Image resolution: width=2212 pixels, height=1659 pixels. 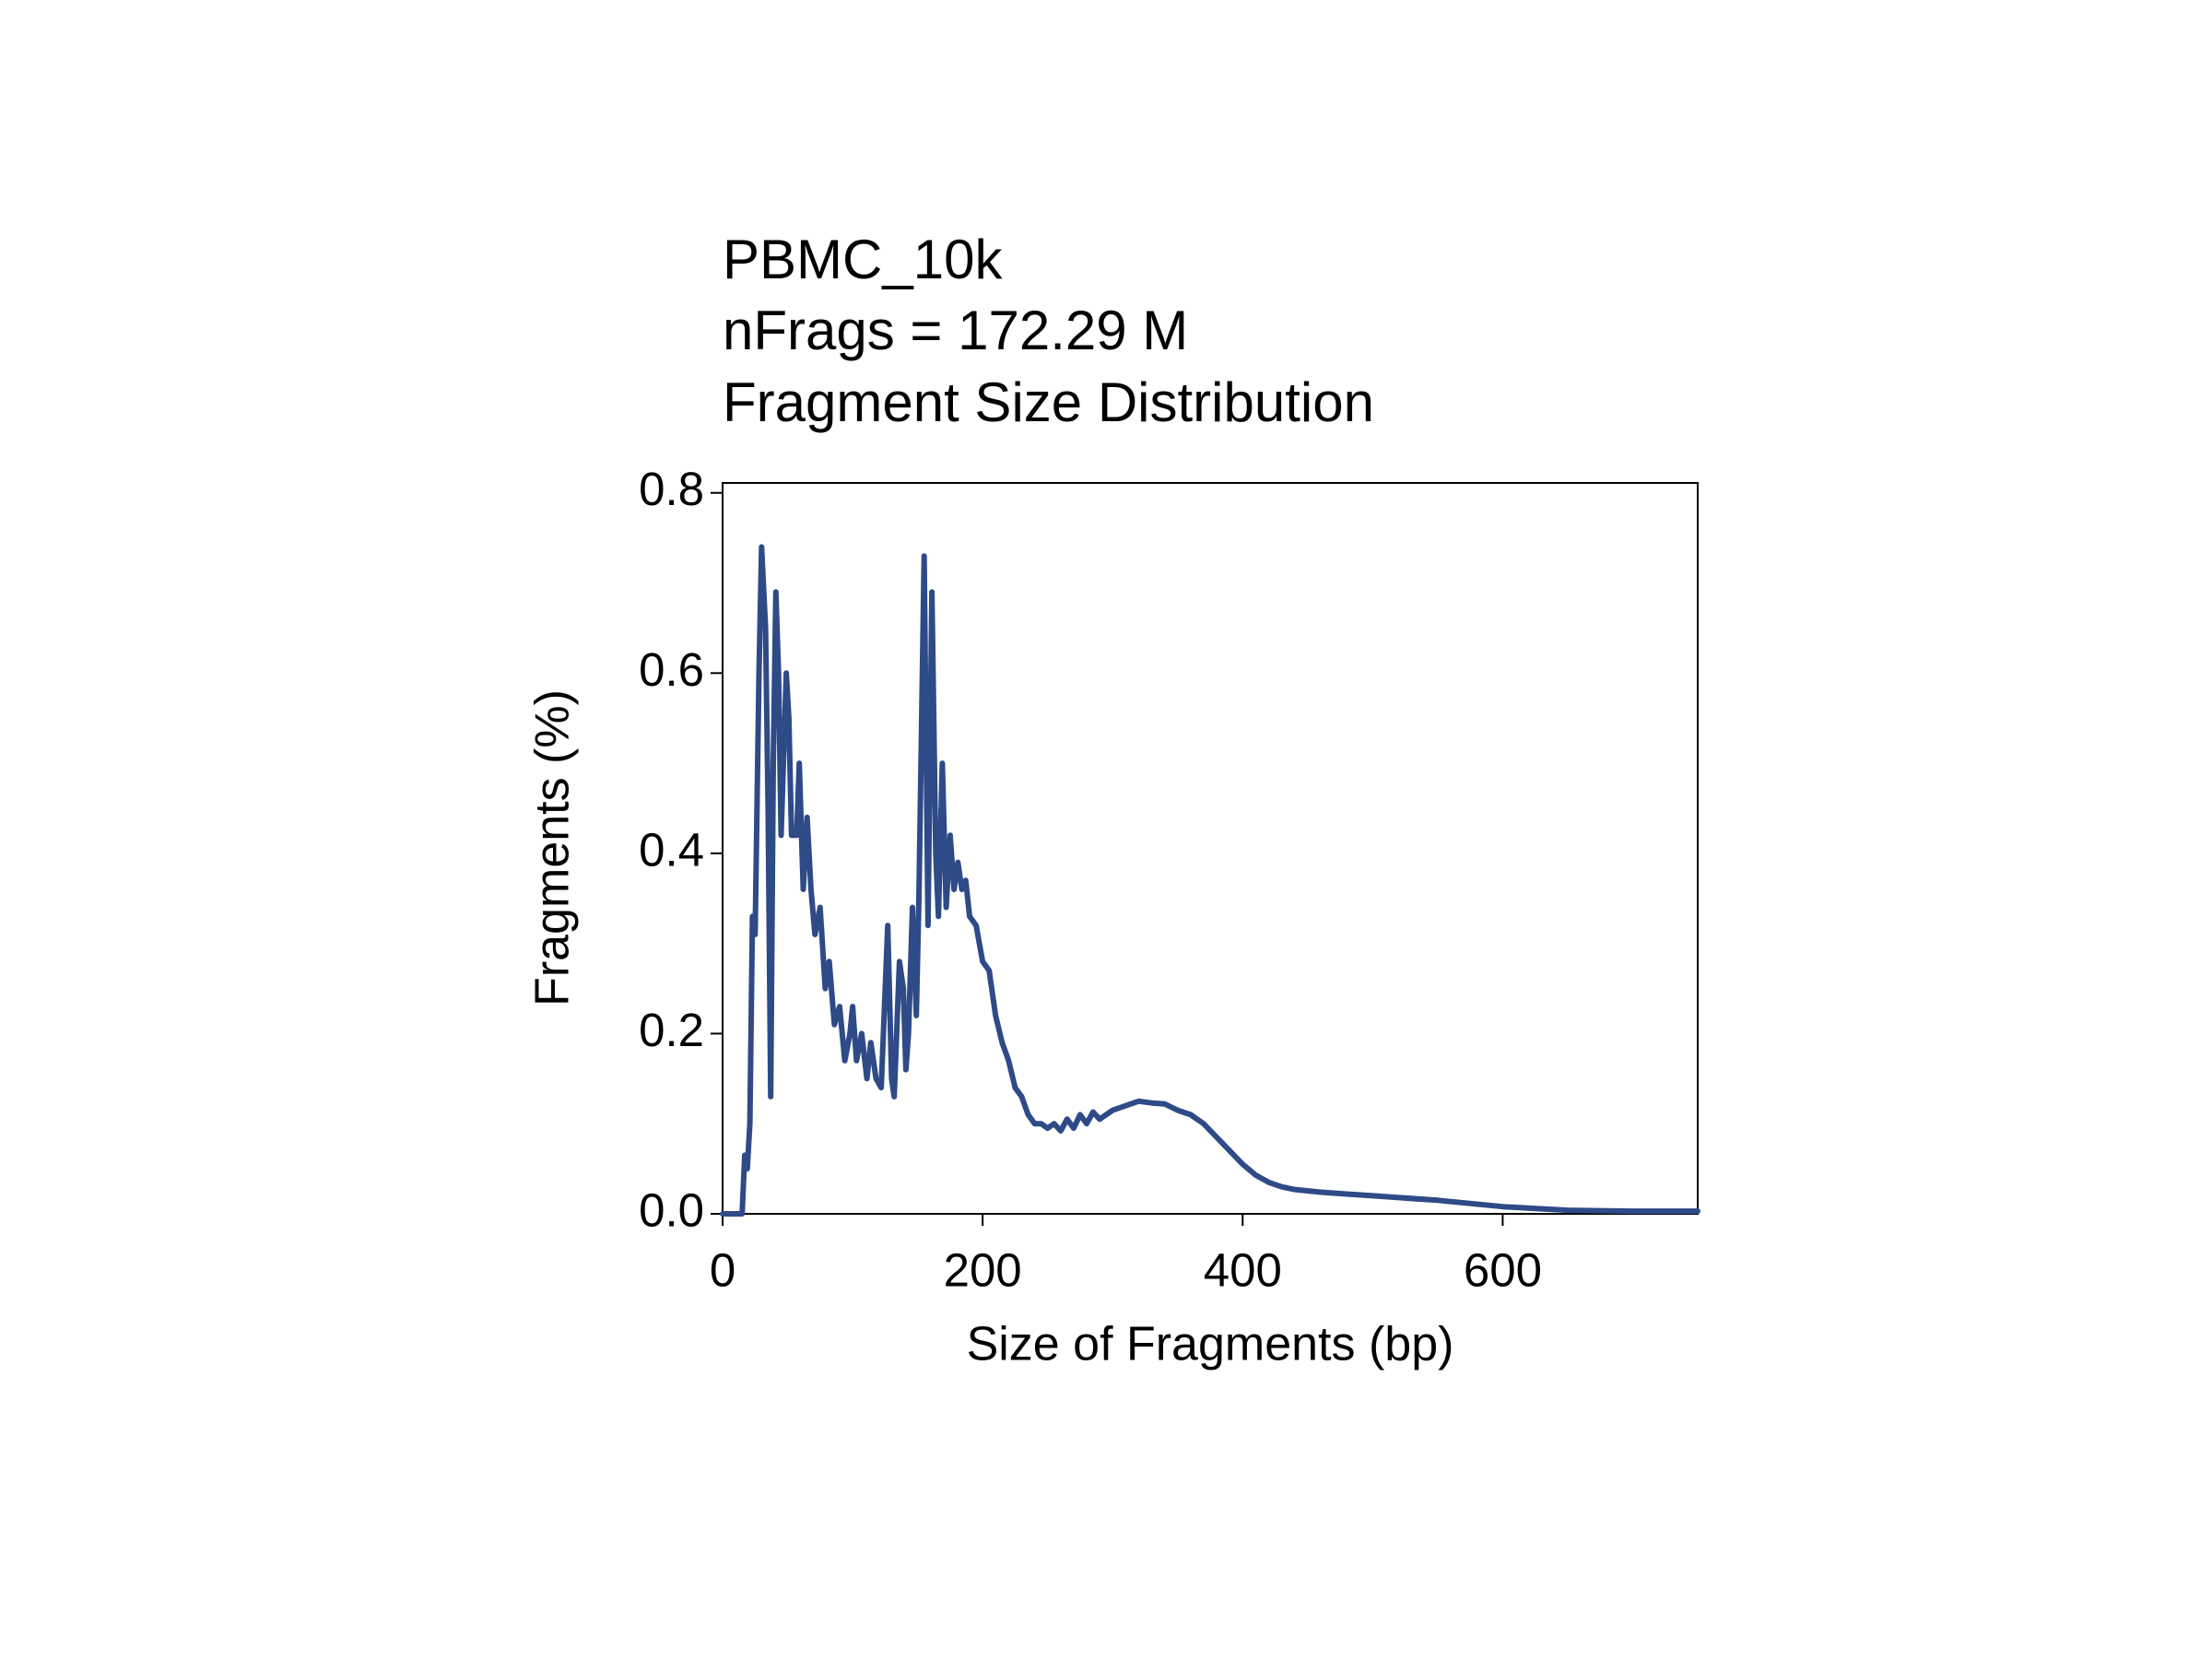 I want to click on y-tick-label: 0.2, so click(x=671, y=1030).